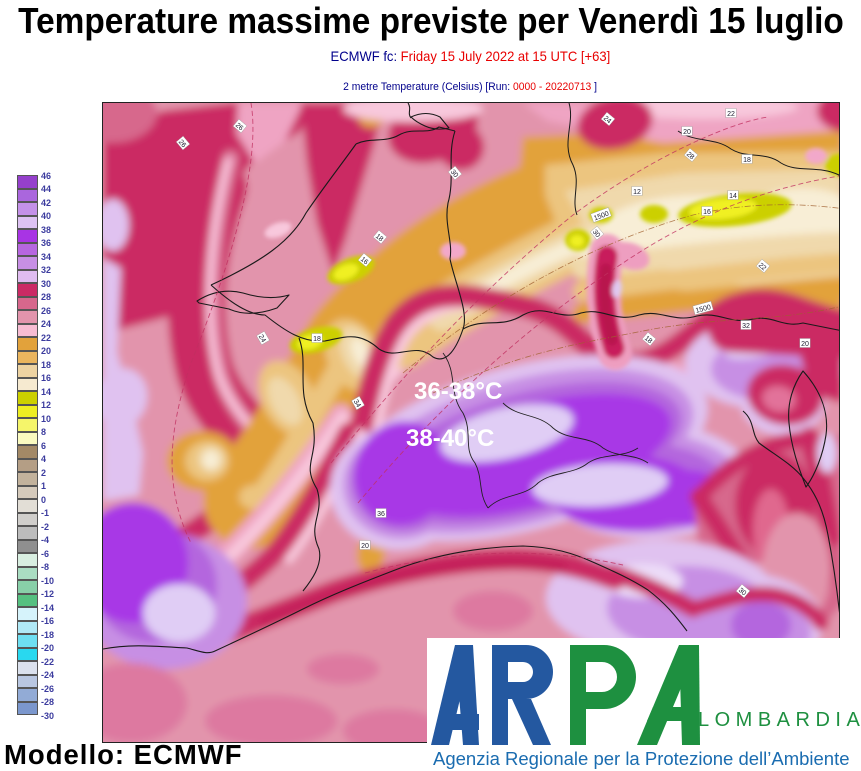 This screenshot has width=861, height=771. What do you see at coordinates (733, 196) in the screenshot?
I see `svg-text: 14` at bounding box center [733, 196].